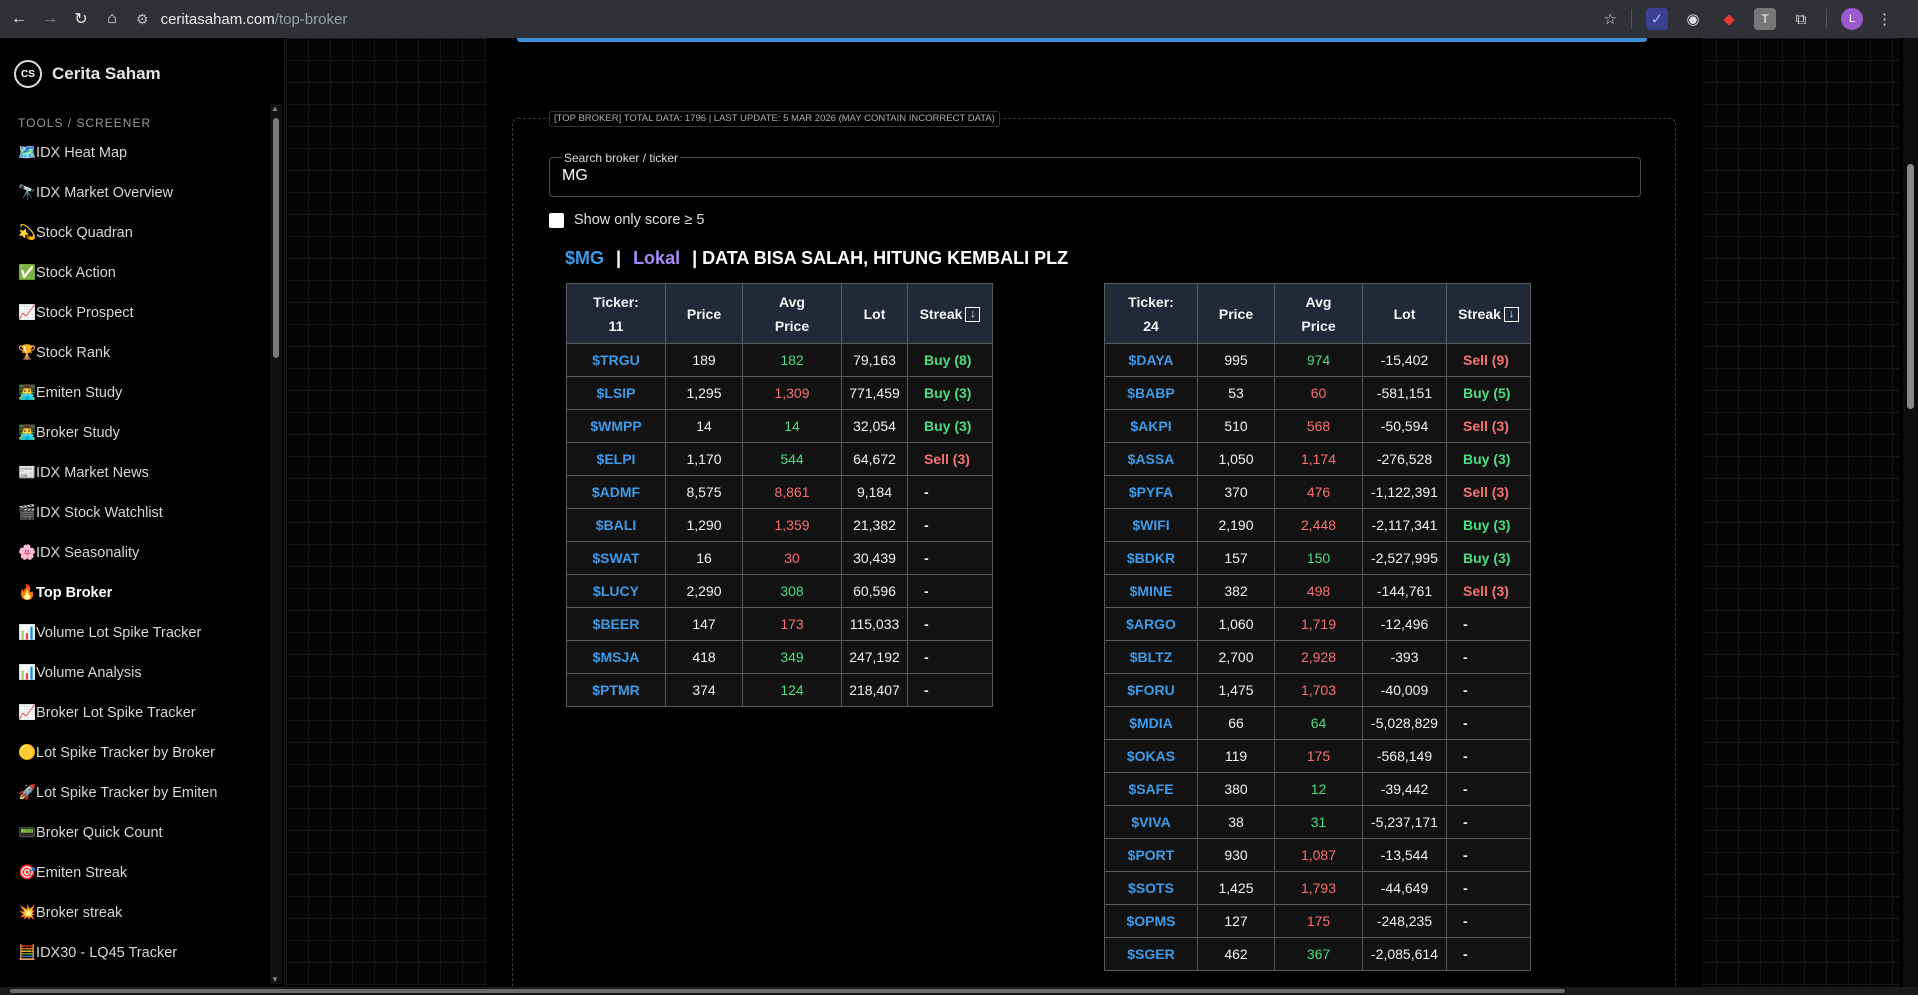  I want to click on camera-icon: ◉, so click(1693, 19).